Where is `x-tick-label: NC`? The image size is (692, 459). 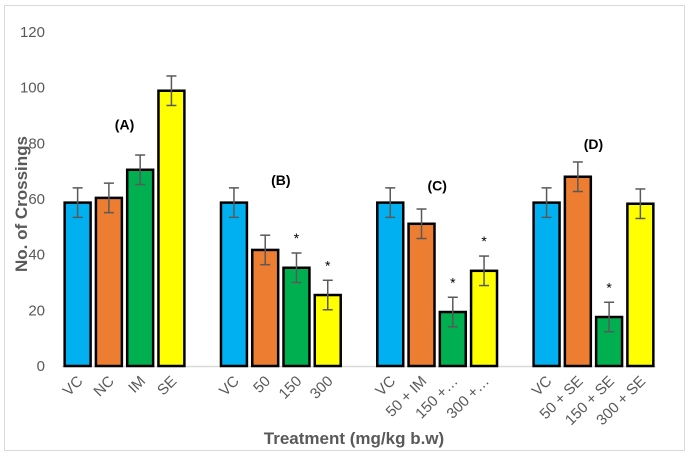
x-tick-label: NC is located at coordinates (103, 386).